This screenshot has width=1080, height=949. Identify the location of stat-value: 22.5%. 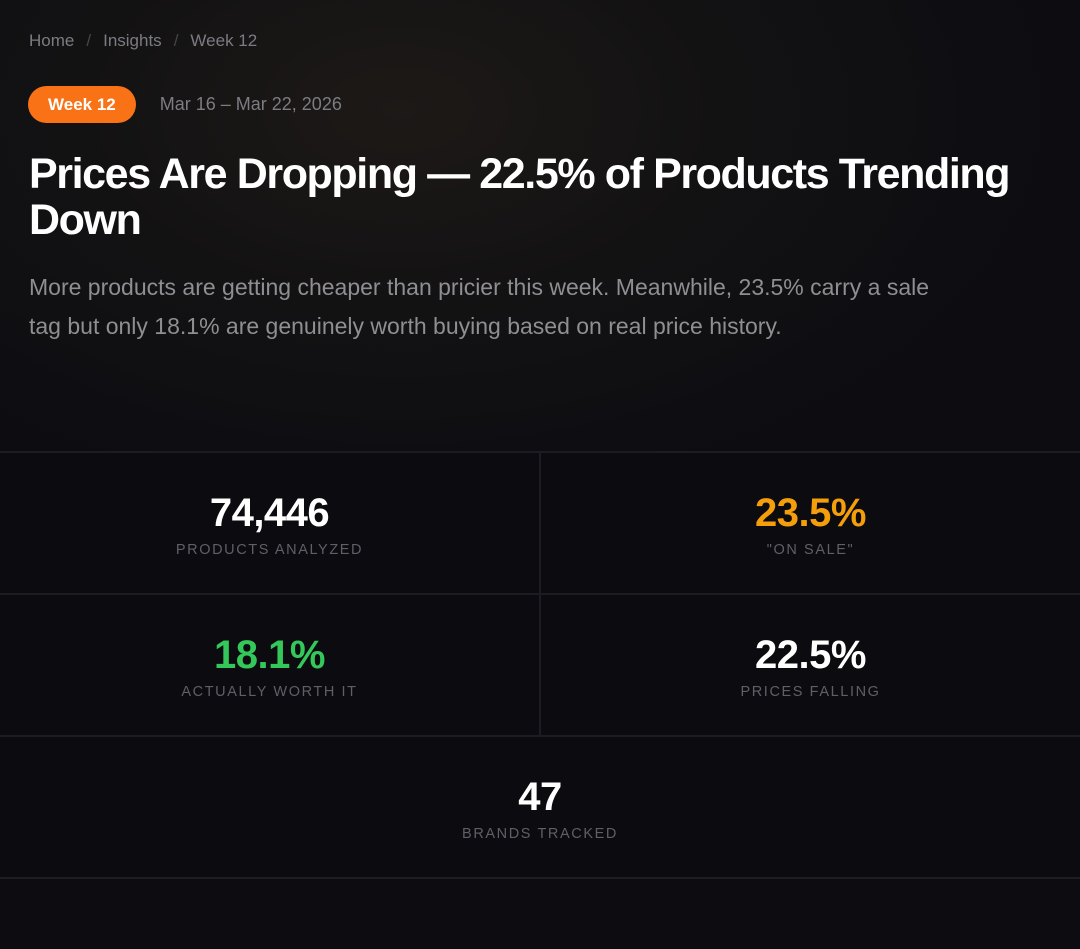
(810, 655).